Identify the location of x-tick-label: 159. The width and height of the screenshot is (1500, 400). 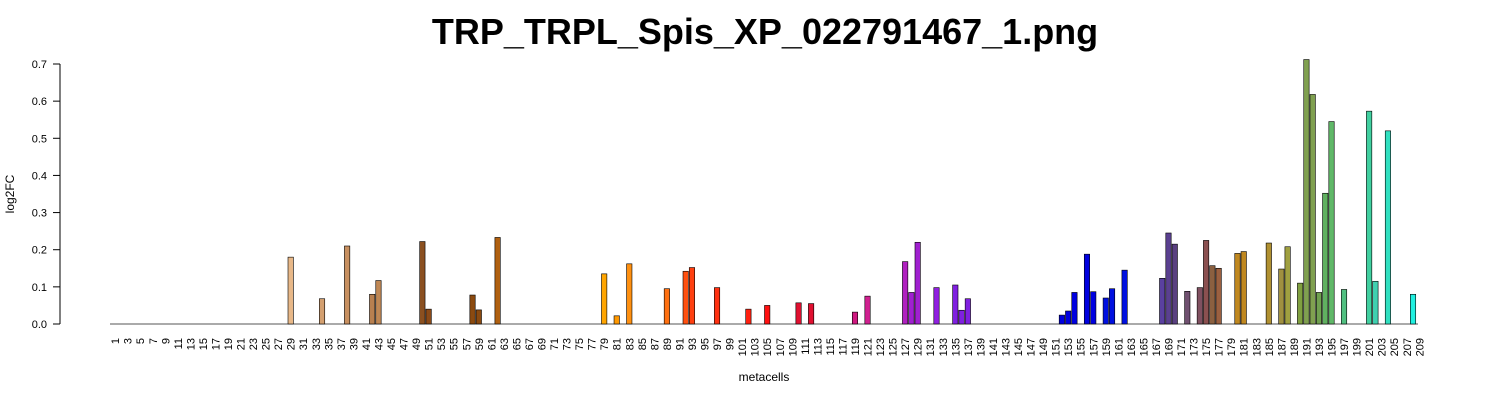
(1107, 347).